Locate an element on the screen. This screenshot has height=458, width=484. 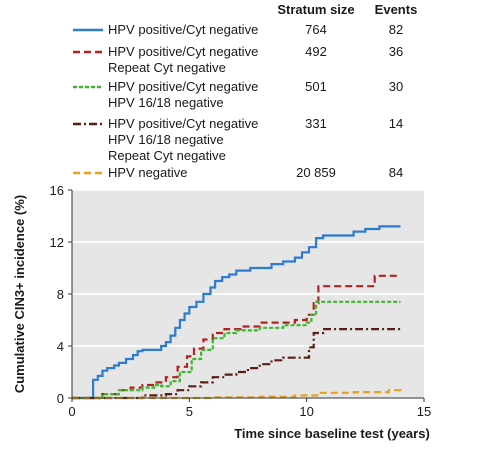
stratum-size-value: 20 859 is located at coordinates (316, 172).